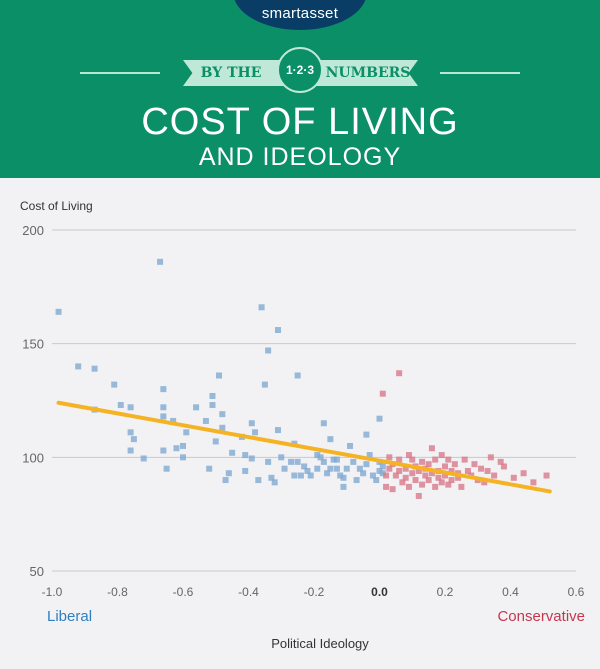 Image resolution: width=600 pixels, height=669 pixels. What do you see at coordinates (320, 643) in the screenshot?
I see `x-axis-label: Political Ideology` at bounding box center [320, 643].